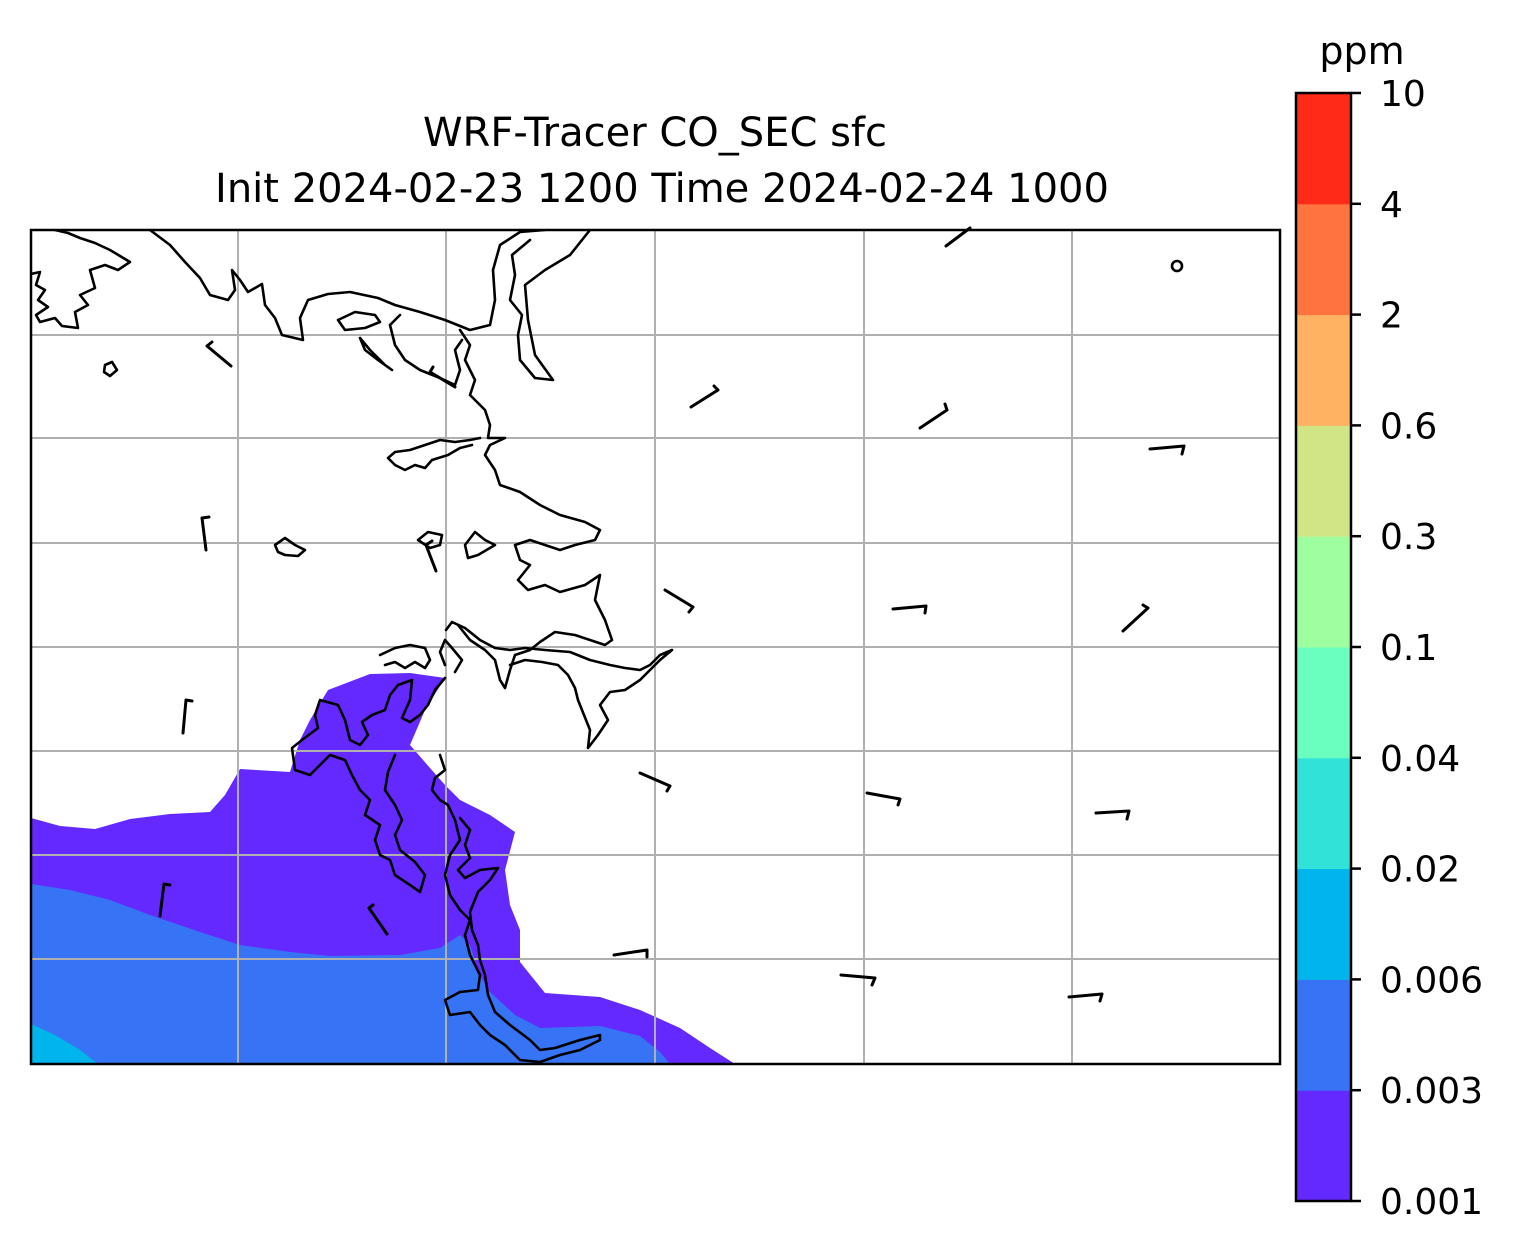 Image resolution: width=1528 pixels, height=1256 pixels. What do you see at coordinates (1420, 870) in the screenshot?
I see `colorbar-tick-label: 0.02` at bounding box center [1420, 870].